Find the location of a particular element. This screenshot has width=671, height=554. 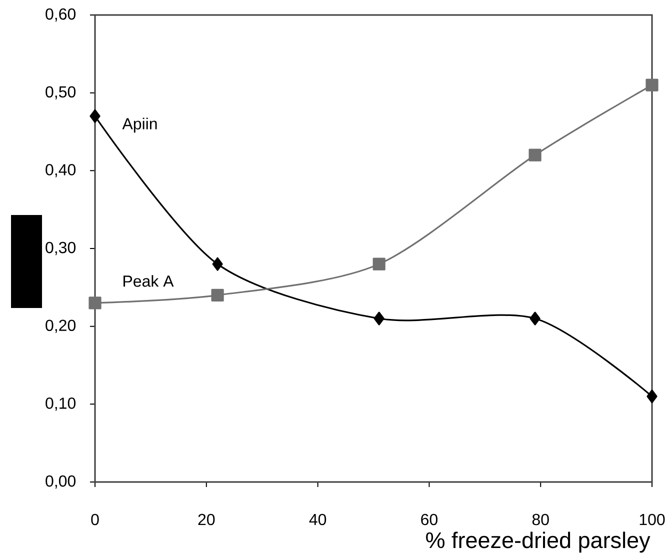

y-tick-label: 0,30 is located at coordinates (61, 249).